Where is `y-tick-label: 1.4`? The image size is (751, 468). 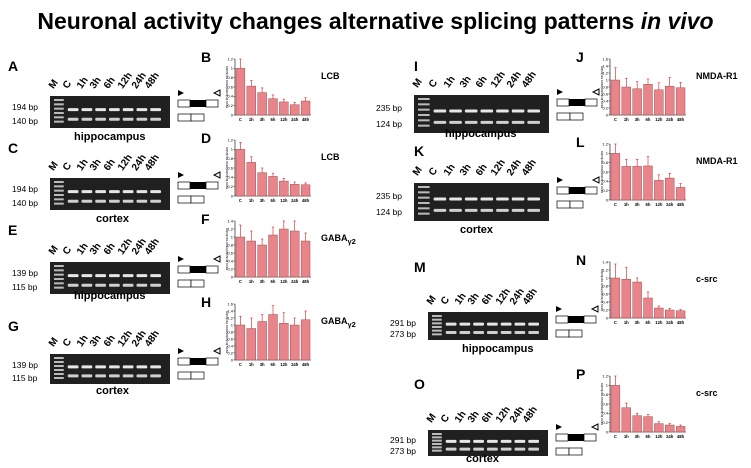 y-tick-label: 1.4 is located at coordinates (605, 261).